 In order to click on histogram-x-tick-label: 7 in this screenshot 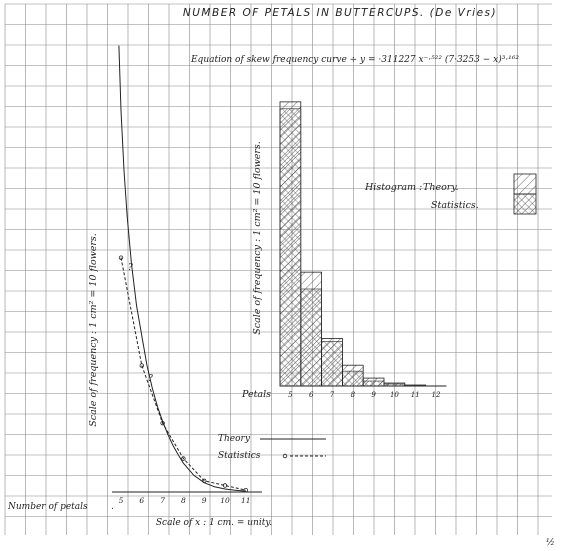, I will do `click(332, 395)`.